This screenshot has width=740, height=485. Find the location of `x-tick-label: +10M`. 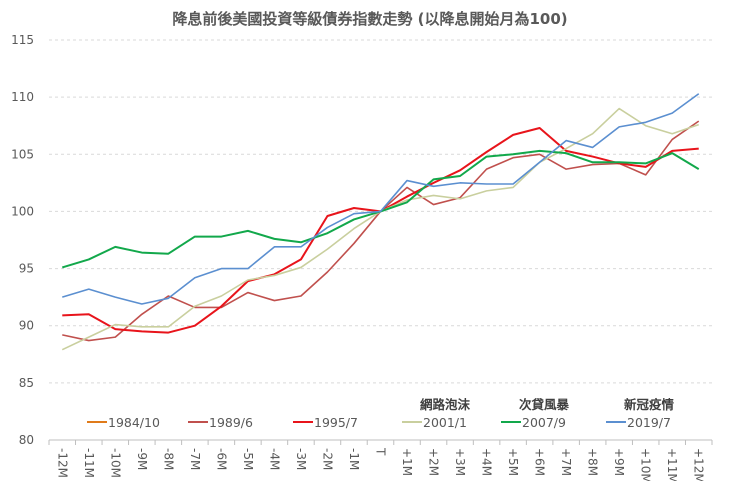

x-tick-label: +10M is located at coordinates (646, 464).